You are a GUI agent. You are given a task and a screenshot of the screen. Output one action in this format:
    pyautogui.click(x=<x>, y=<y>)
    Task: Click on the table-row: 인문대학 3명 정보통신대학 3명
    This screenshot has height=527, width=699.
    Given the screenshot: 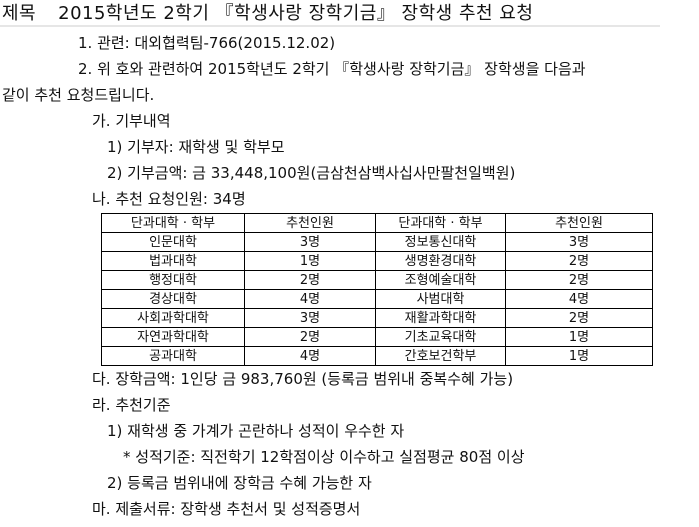 What is the action you would take?
    pyautogui.click(x=377, y=242)
    